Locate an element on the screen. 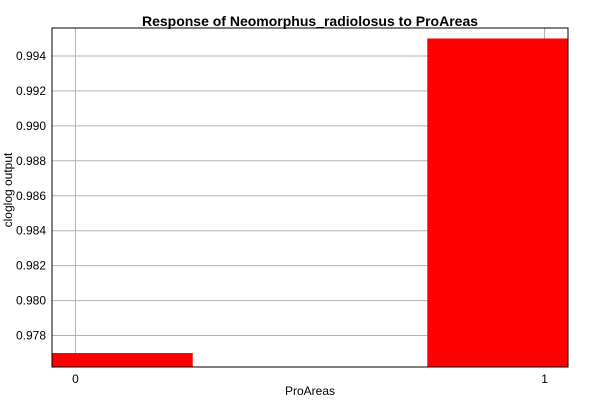 The height and width of the screenshot is (400, 600). y-tick-label: 0.994 is located at coordinates (31, 56).